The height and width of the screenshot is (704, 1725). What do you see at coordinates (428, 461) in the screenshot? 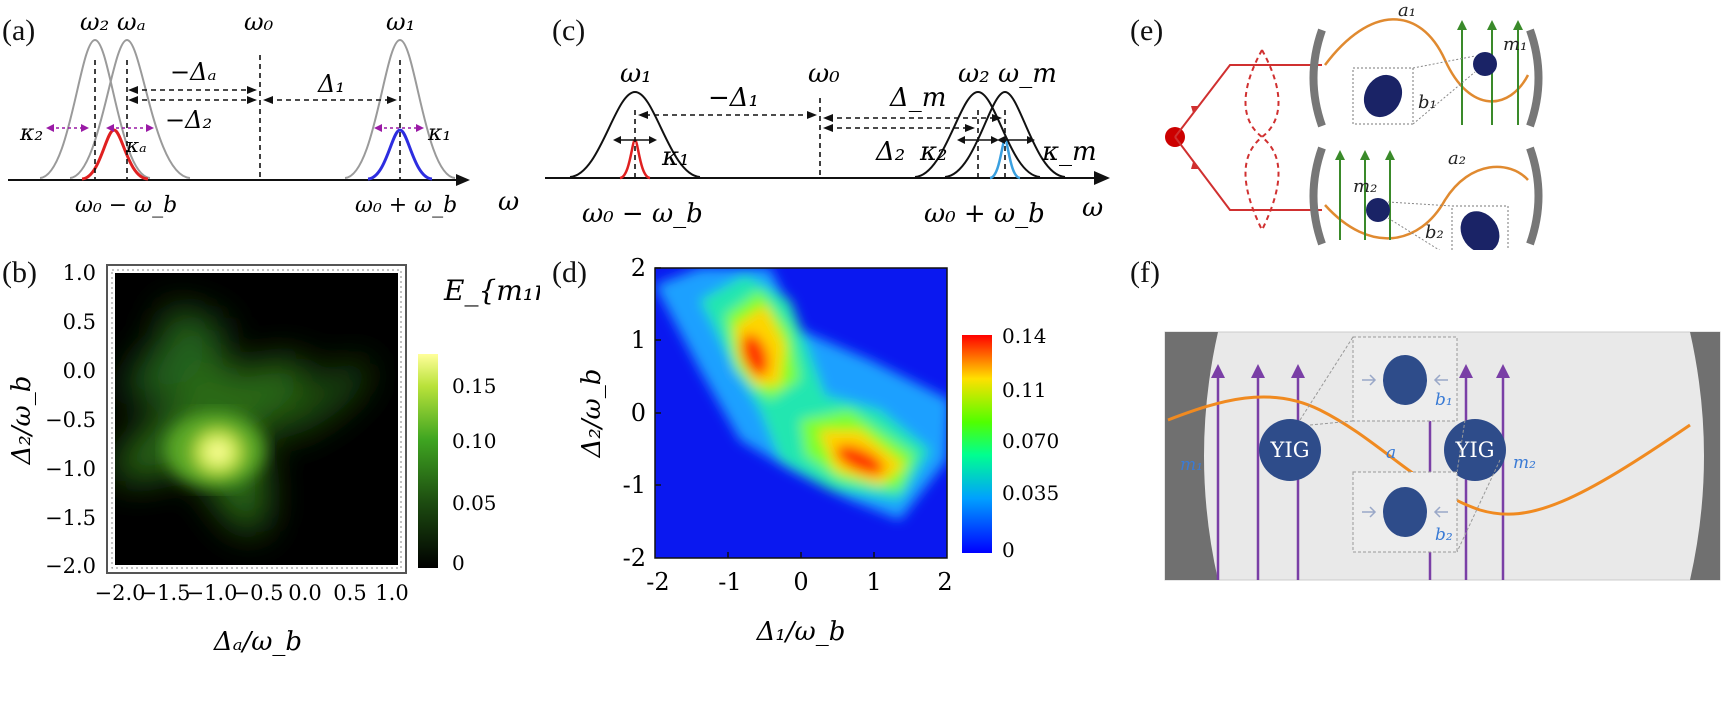
I see `b-colorbar` at bounding box center [428, 461].